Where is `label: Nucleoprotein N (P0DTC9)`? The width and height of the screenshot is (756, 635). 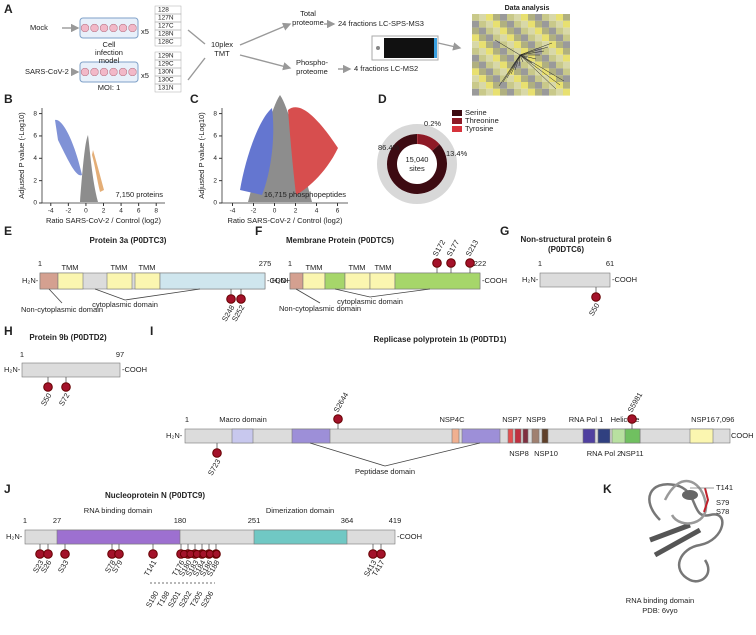 label: Nucleoprotein N (P0DTC9) is located at coordinates (155, 495).